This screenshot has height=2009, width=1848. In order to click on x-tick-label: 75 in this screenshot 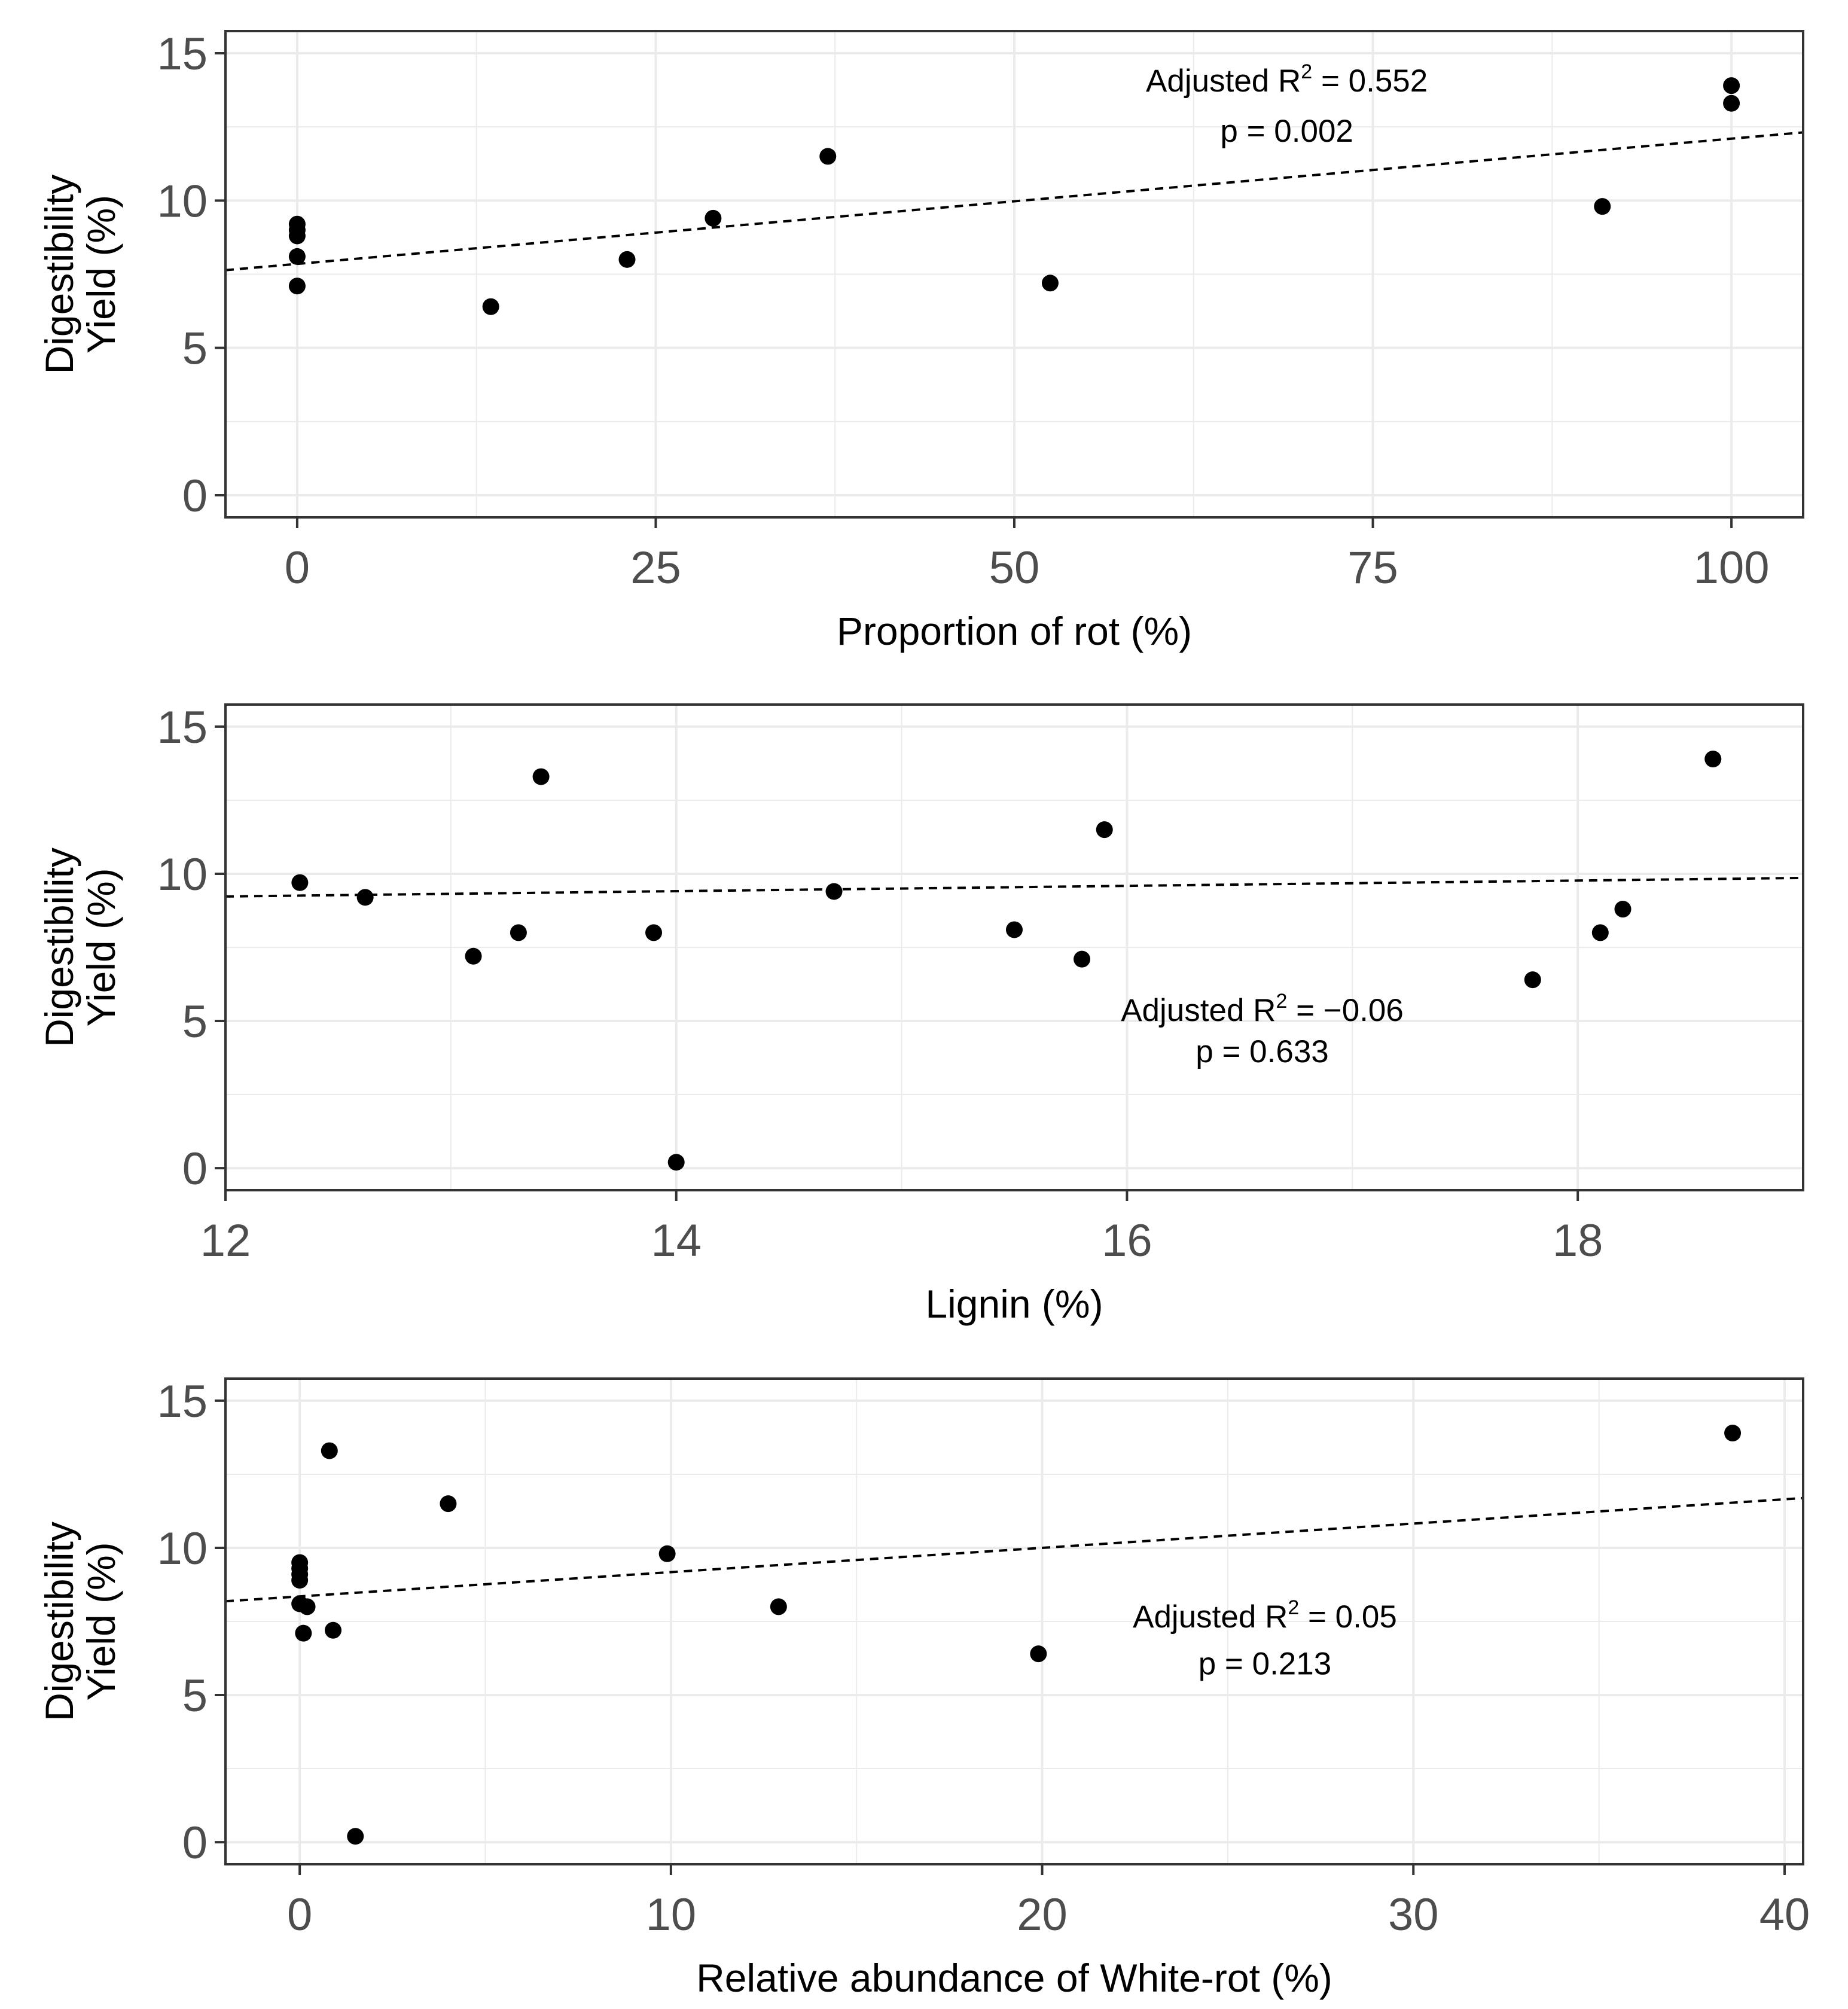, I will do `click(1372, 567)`.